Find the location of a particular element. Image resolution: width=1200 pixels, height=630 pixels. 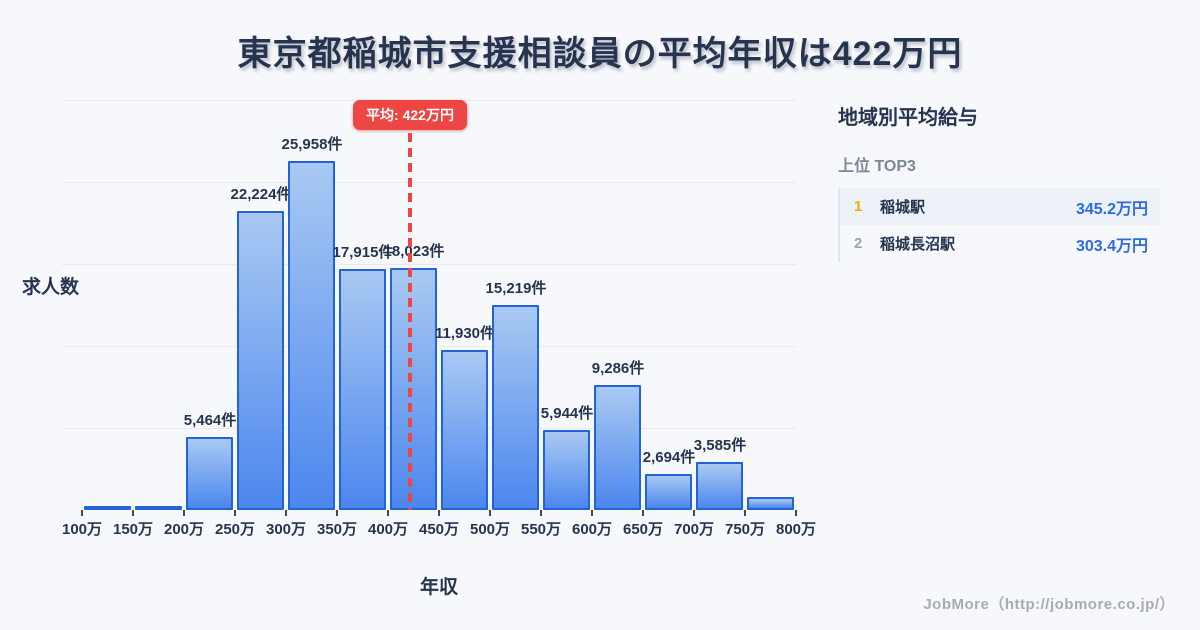

station-name: 稲城駅 is located at coordinates (903, 207).